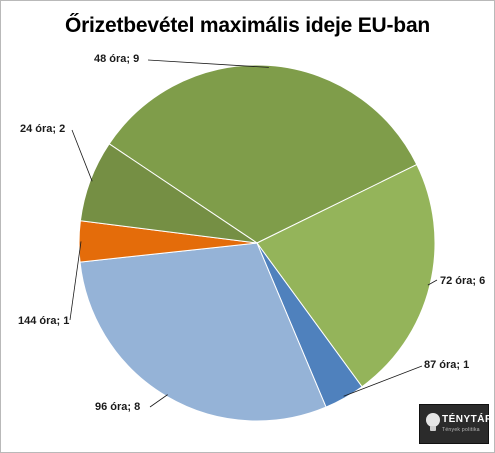 The width and height of the screenshot is (495, 453). Describe the element at coordinates (461, 430) in the screenshot. I see `logo-tagline: Tények politika` at that location.